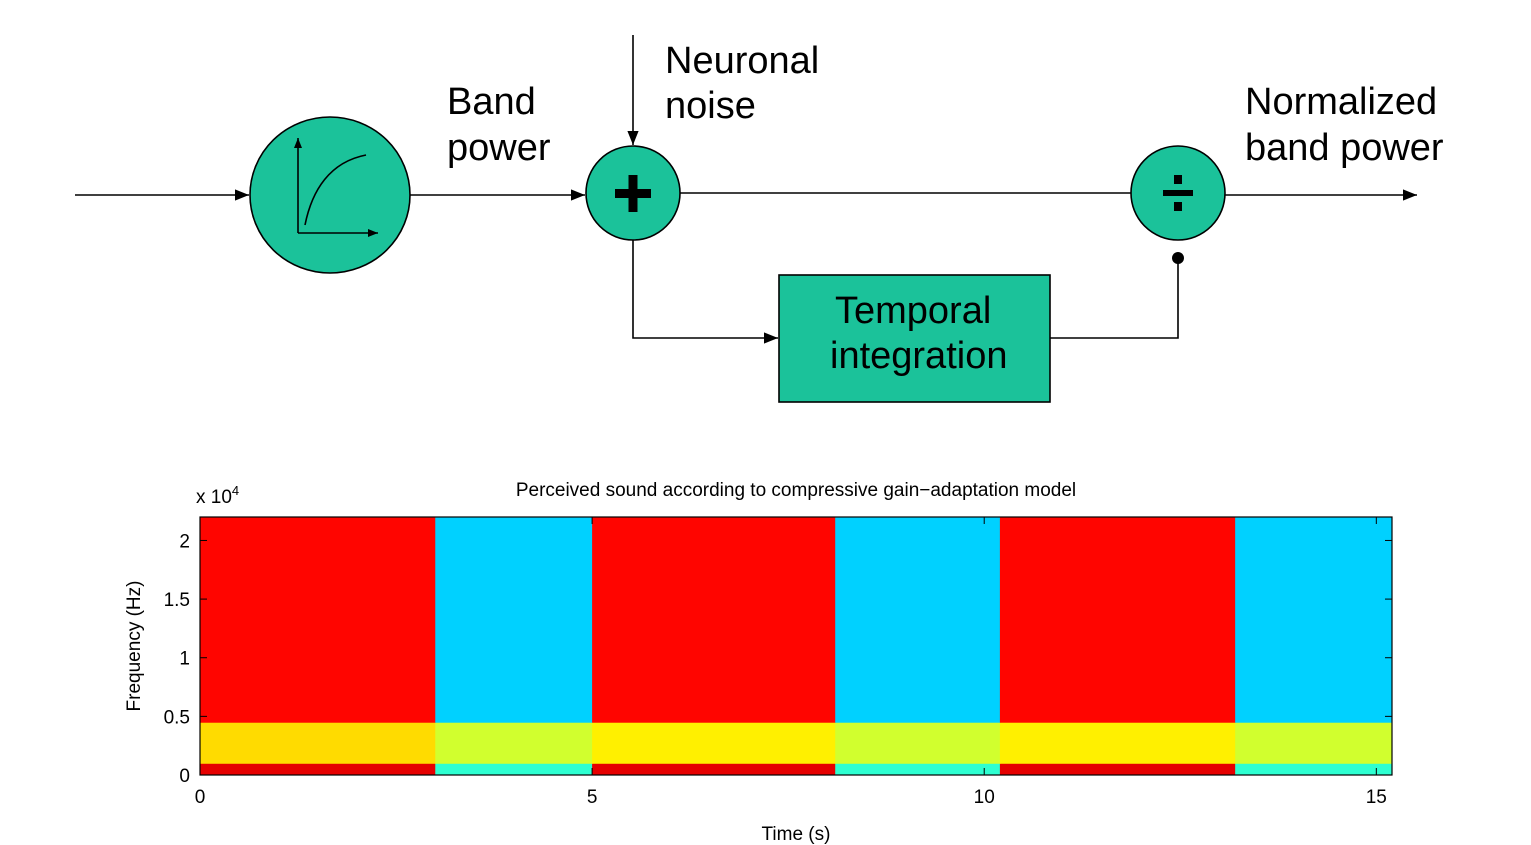 This screenshot has height=845, width=1531. I want to click on x-tick-label: 10, so click(984, 797).